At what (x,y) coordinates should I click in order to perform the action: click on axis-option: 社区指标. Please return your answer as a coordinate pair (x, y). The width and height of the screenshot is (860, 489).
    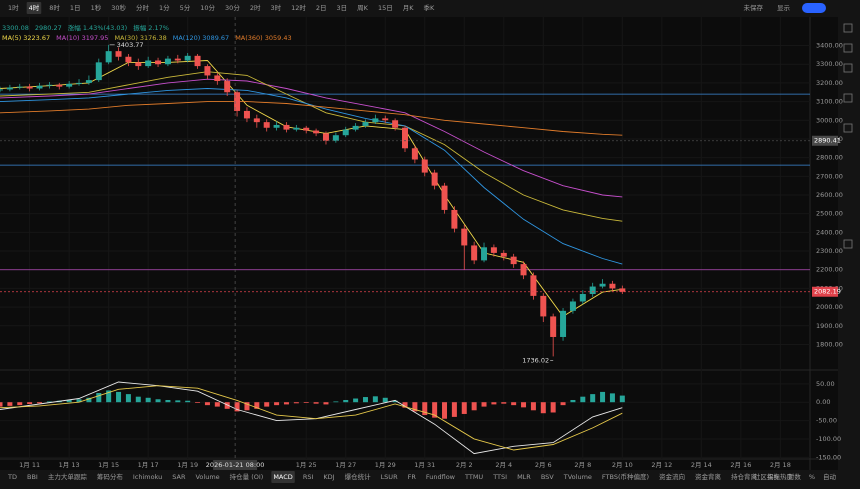
    Looking at the image, I should click on (767, 476).